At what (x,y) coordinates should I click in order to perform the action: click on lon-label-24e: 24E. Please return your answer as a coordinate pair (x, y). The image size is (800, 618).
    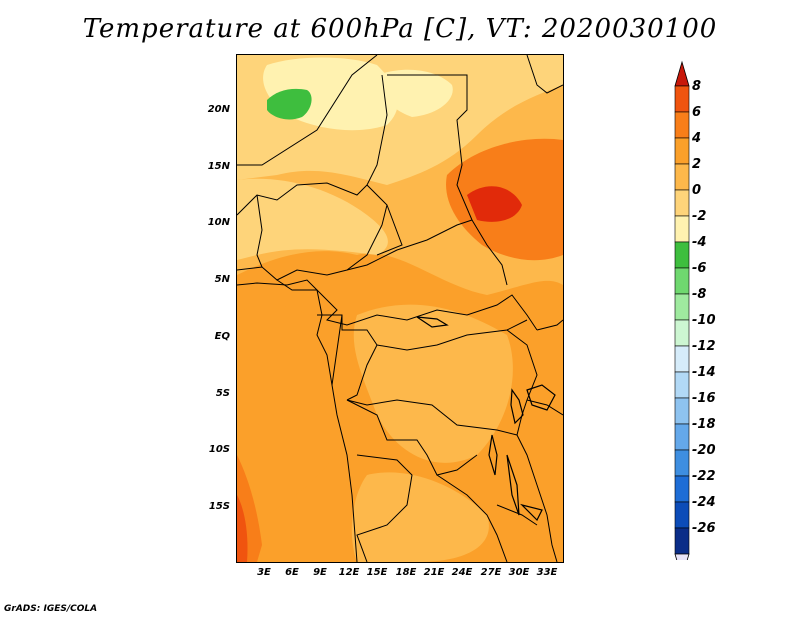
    Looking at the image, I should click on (462, 572).